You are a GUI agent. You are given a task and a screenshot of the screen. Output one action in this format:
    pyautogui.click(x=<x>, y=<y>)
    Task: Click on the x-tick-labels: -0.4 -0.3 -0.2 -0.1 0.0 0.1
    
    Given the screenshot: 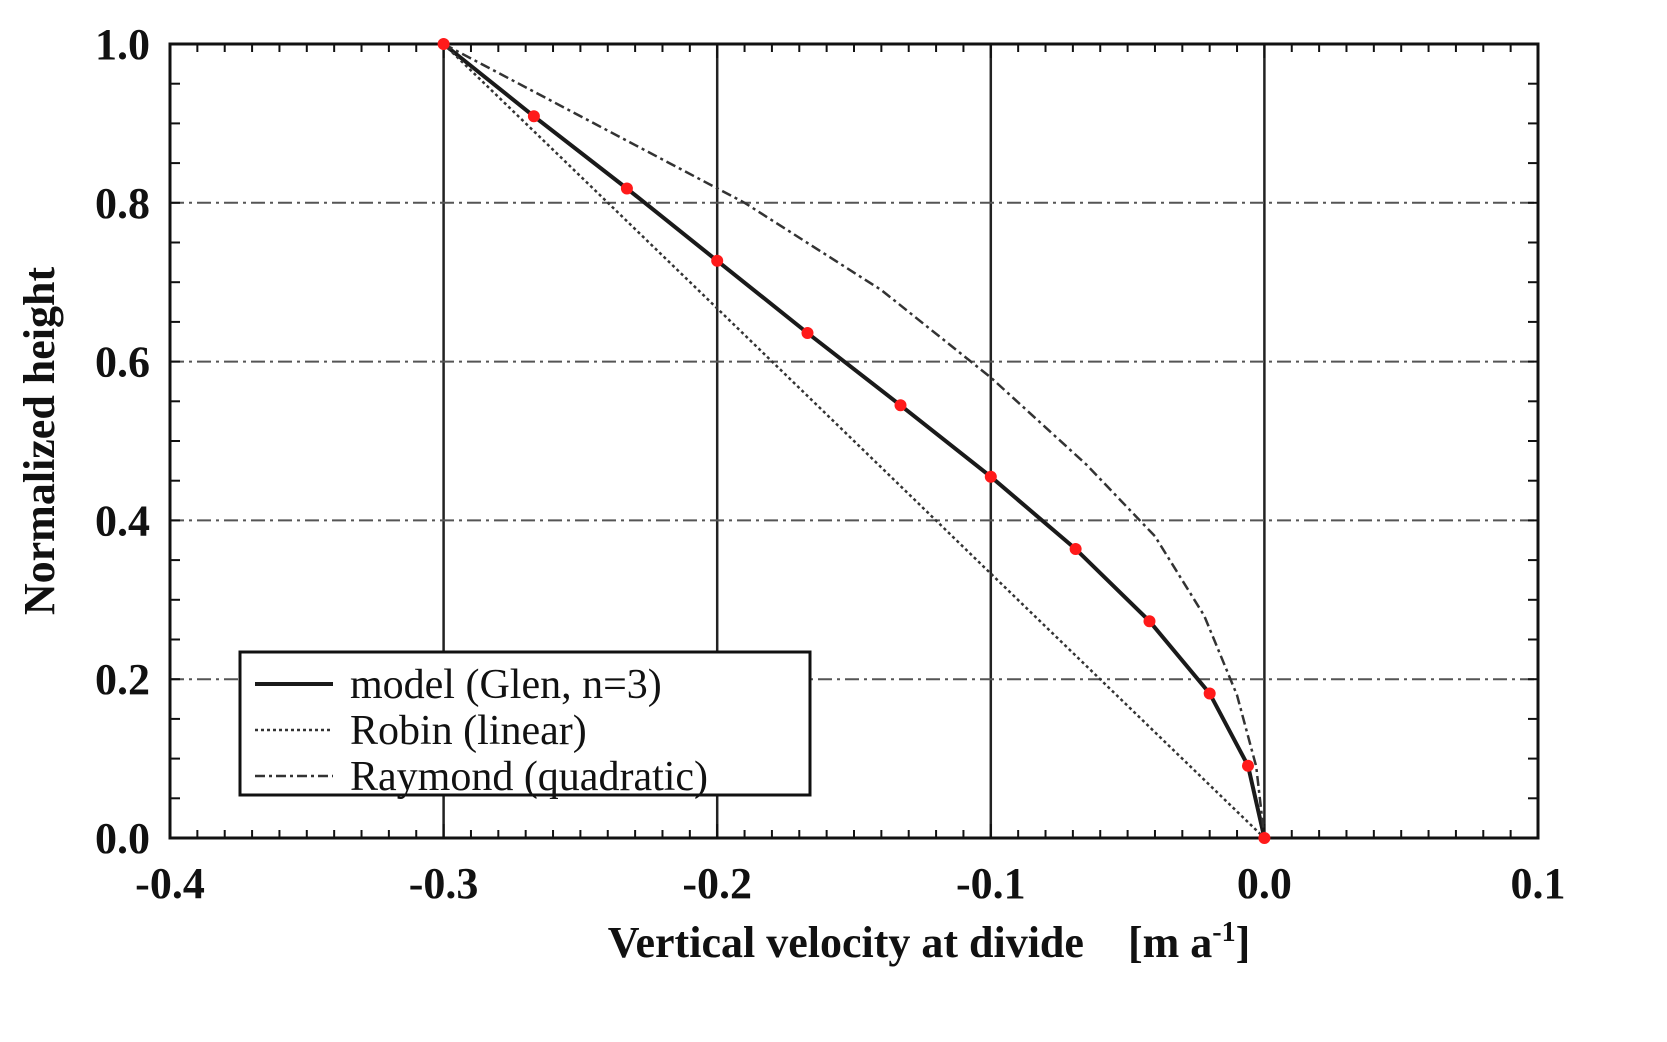 What is the action you would take?
    pyautogui.click(x=850, y=883)
    